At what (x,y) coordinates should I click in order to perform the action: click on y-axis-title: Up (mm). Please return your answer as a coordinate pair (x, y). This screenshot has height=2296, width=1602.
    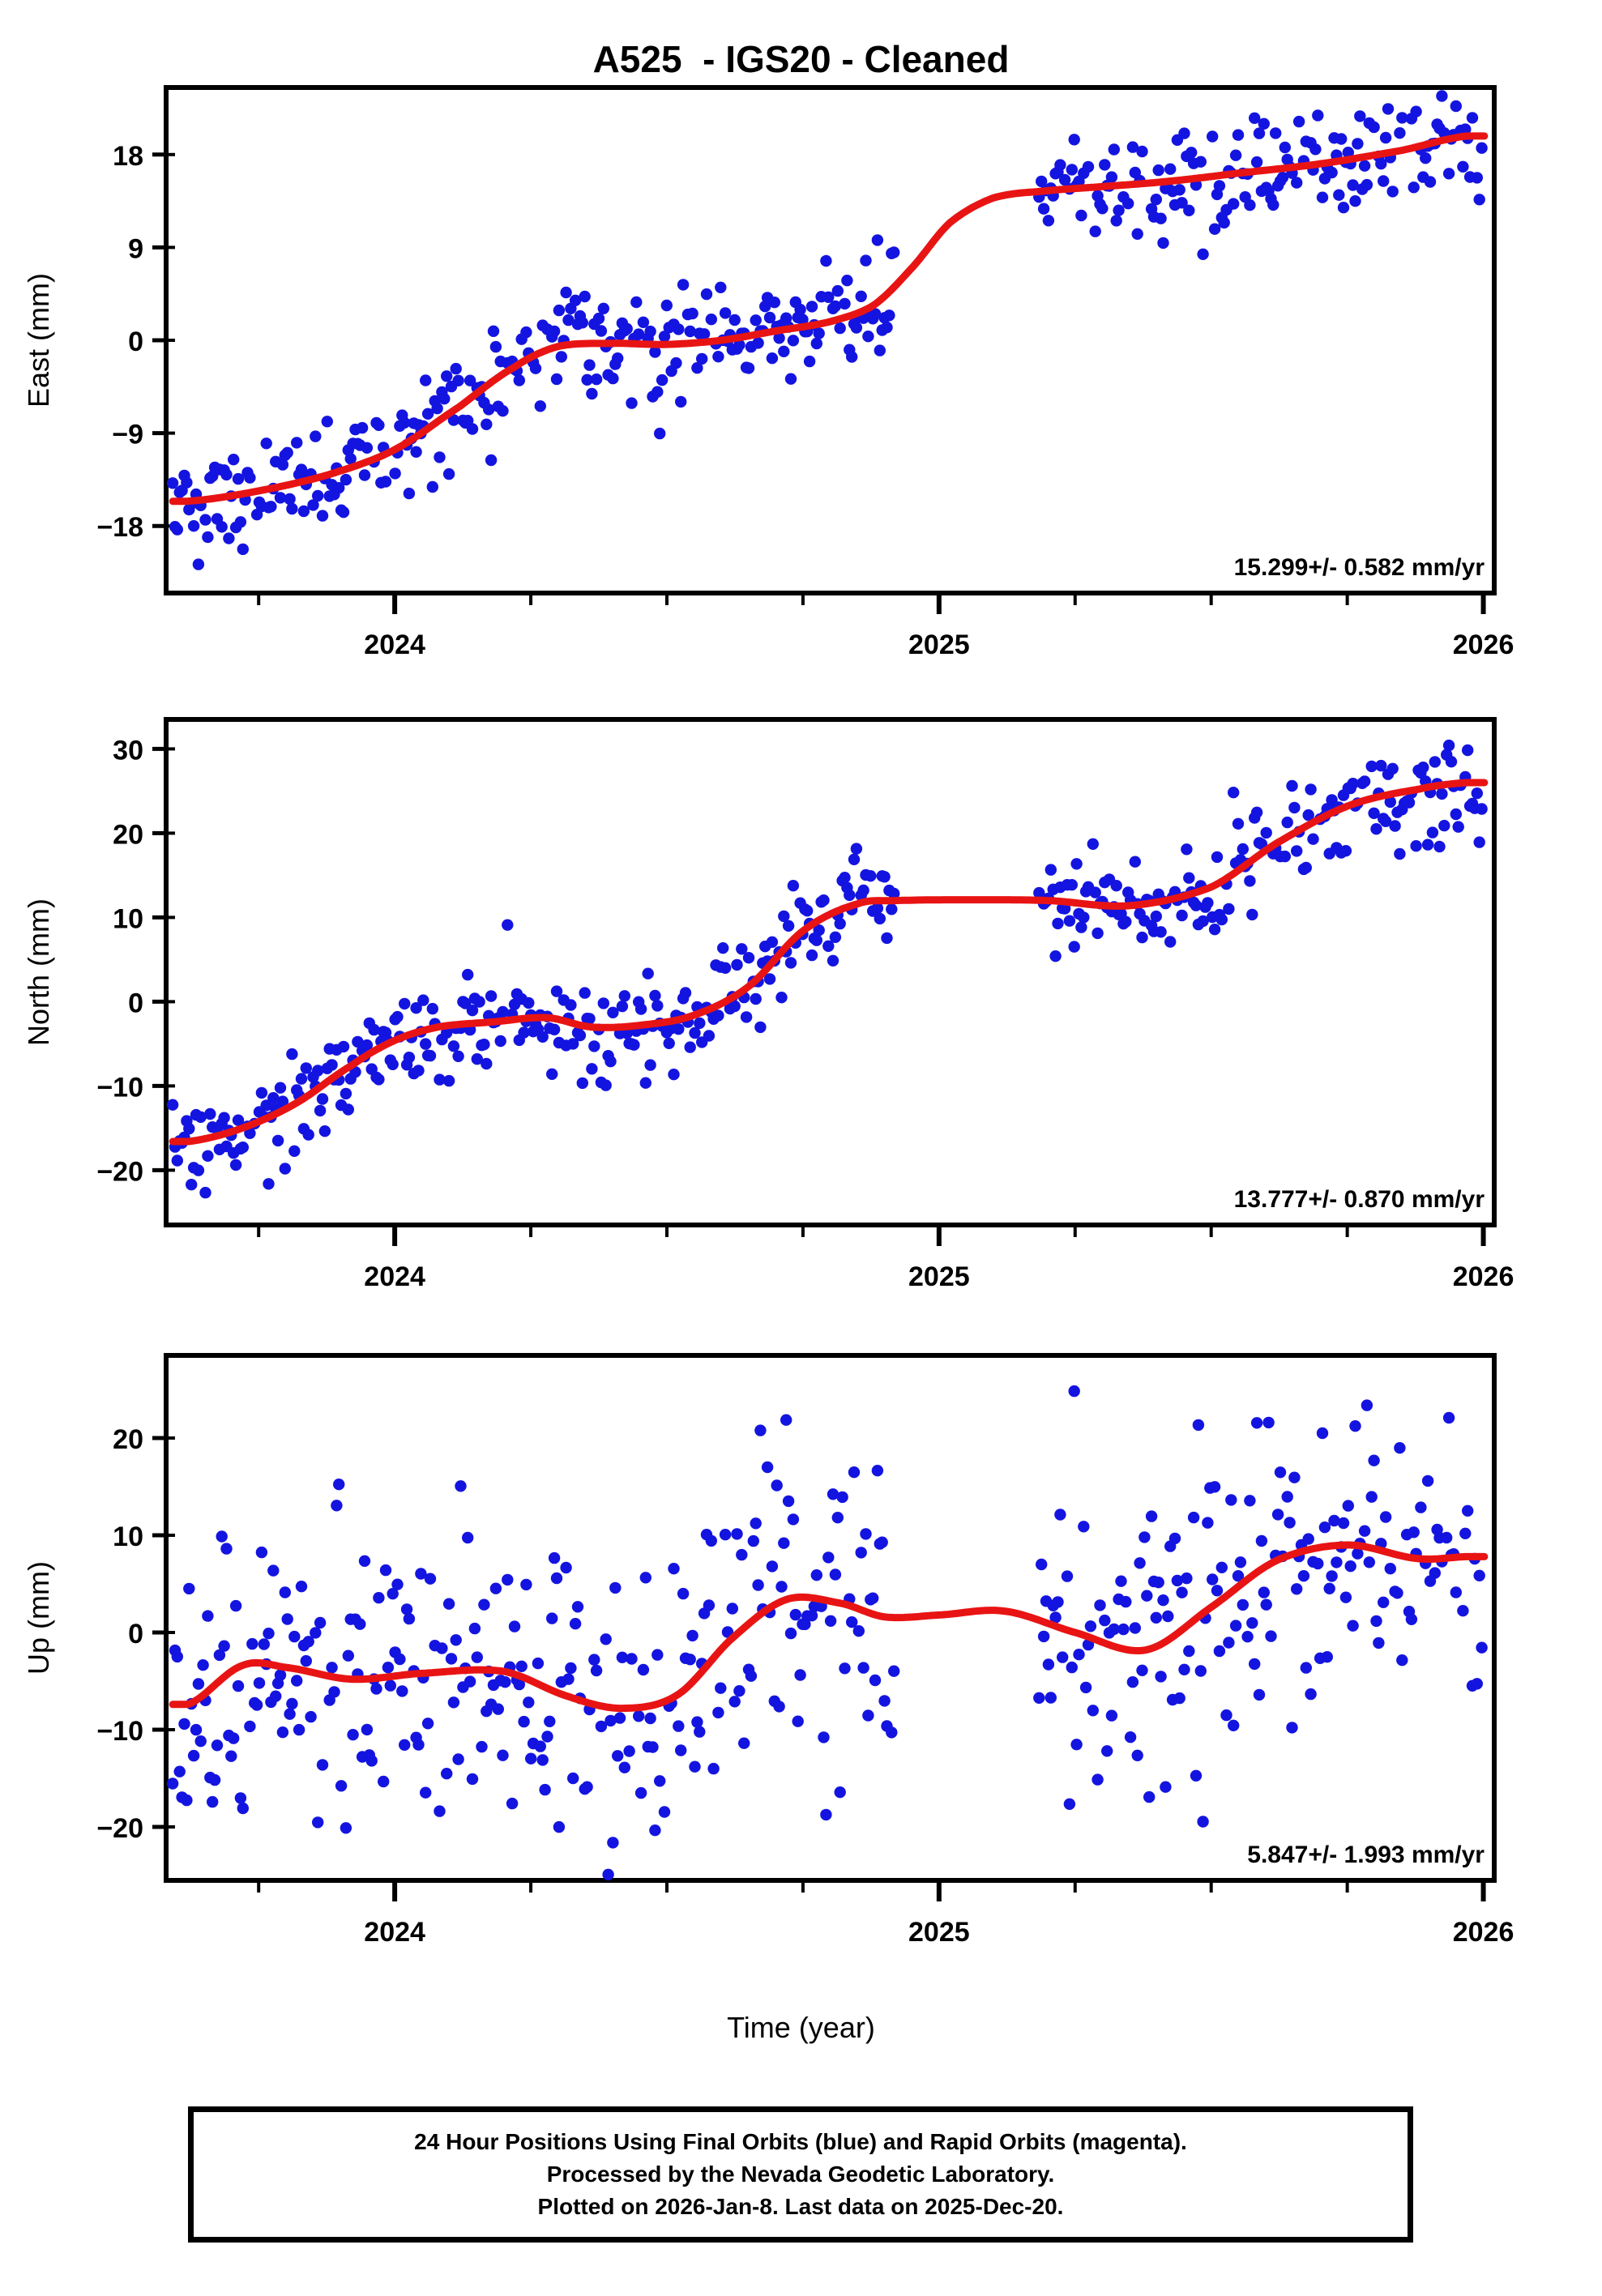
    Looking at the image, I should click on (38, 1618).